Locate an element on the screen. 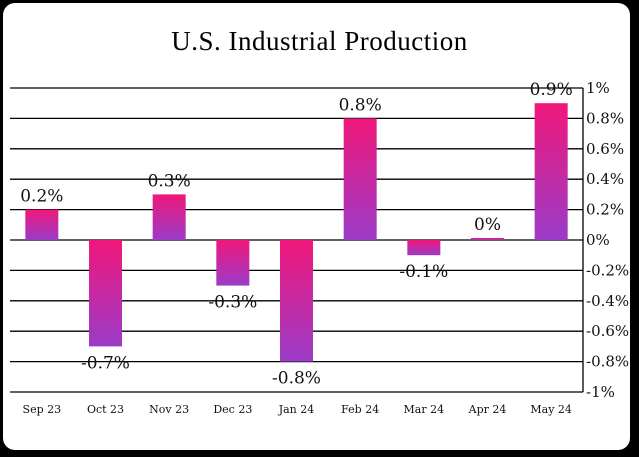 The image size is (639, 457). data-label: -0.3% is located at coordinates (232, 303).